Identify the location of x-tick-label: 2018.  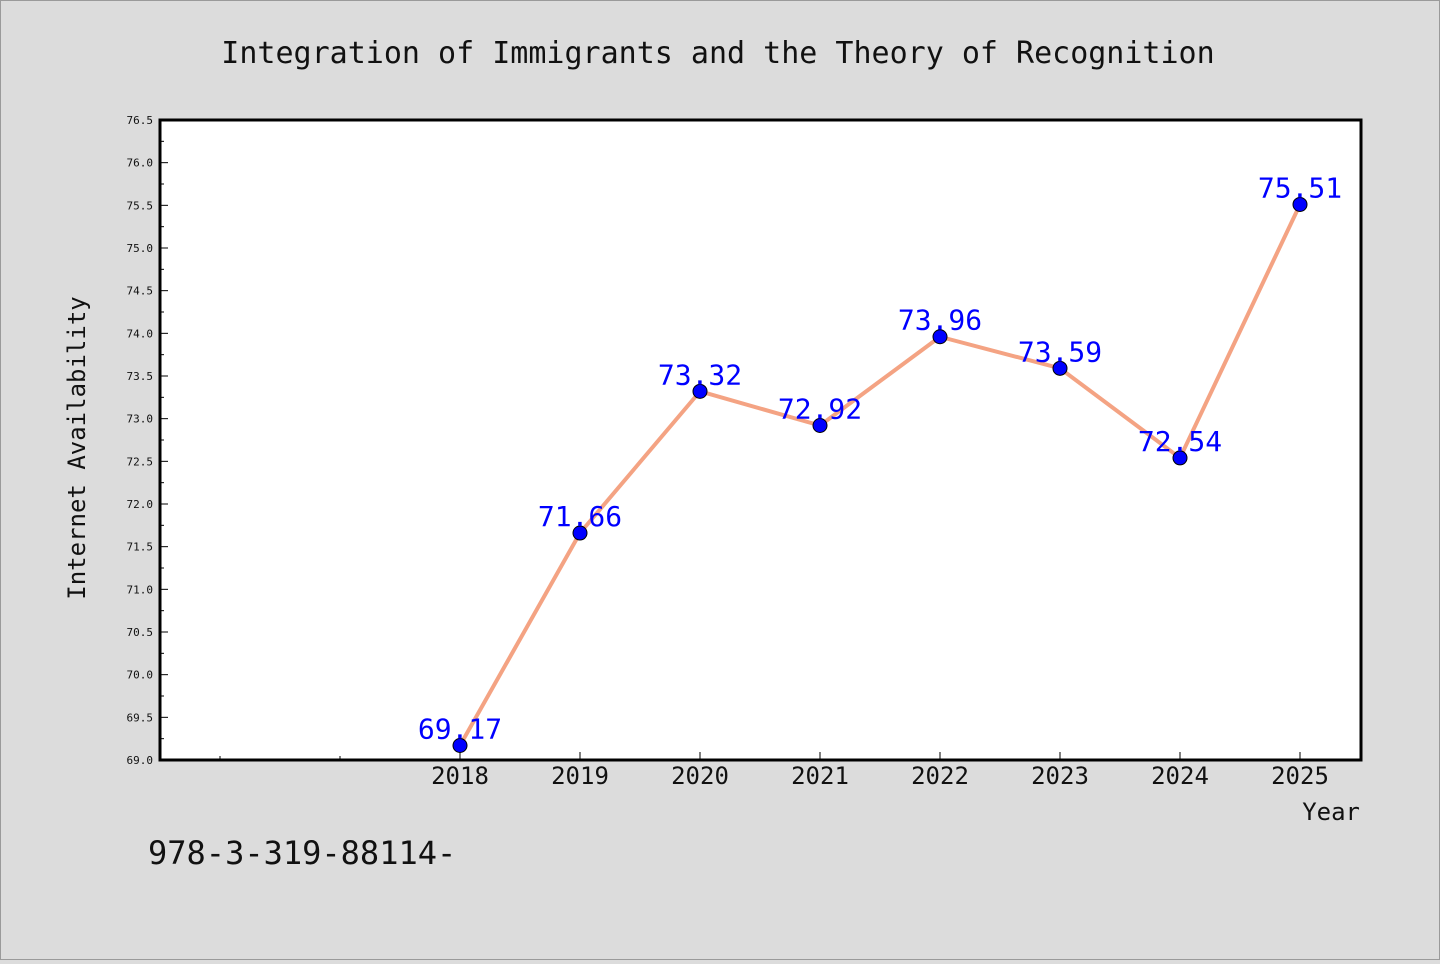
(460, 776).